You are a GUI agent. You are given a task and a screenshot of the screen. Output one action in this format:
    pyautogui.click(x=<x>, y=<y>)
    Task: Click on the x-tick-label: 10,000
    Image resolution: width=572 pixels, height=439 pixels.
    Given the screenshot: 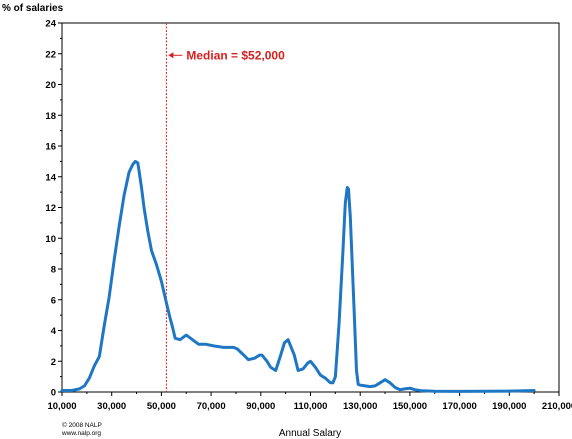 What is the action you would take?
    pyautogui.click(x=61, y=406)
    